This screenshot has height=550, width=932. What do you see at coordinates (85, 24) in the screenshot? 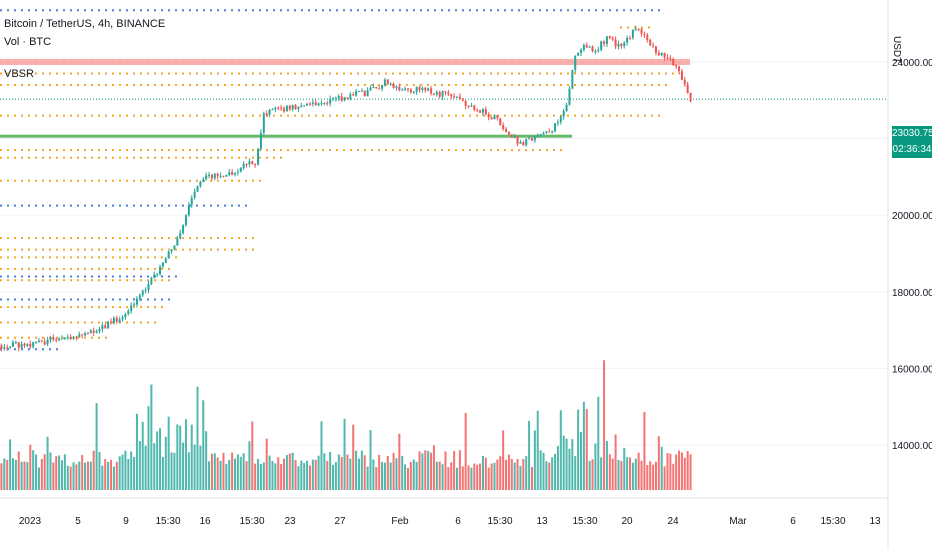
I see `symbol-title: Bitcoin / TetherUS, 4h, BINANCE` at bounding box center [85, 24].